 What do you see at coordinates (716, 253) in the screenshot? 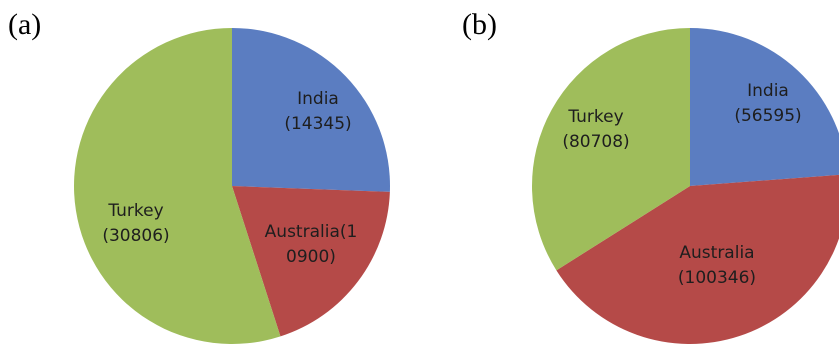
I see `pie-b-label-australia-line-0: Australia` at bounding box center [716, 253].